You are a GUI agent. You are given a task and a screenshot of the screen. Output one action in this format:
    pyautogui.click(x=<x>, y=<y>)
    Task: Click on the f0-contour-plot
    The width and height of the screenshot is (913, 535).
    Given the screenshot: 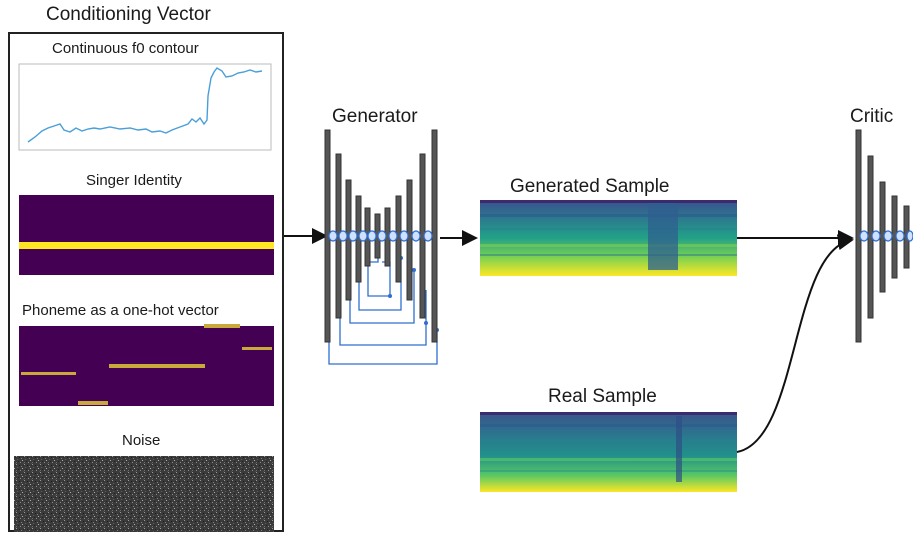 What is the action you would take?
    pyautogui.click(x=145, y=107)
    